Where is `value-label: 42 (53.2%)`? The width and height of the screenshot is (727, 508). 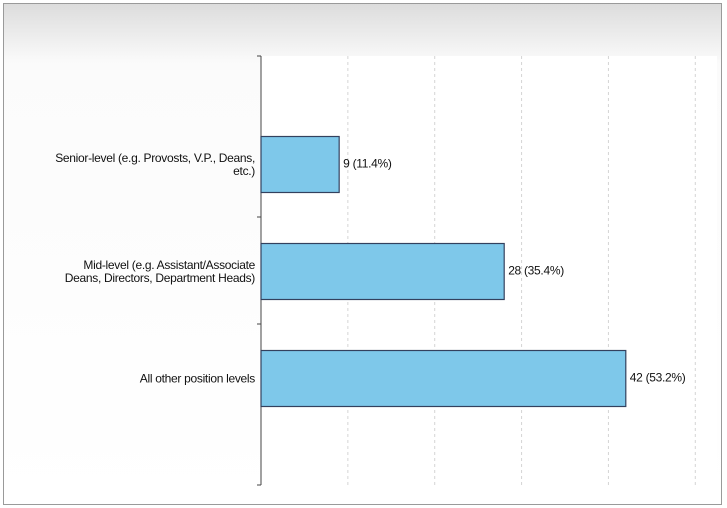 value-label: 42 (53.2%) is located at coordinates (658, 378).